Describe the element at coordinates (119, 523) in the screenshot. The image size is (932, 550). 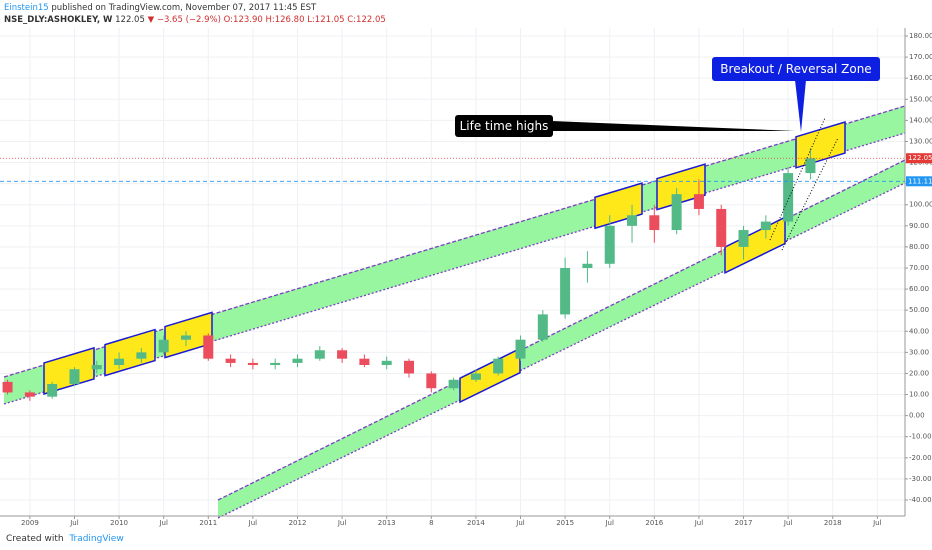
I see `x-tick-label: 2010` at that location.